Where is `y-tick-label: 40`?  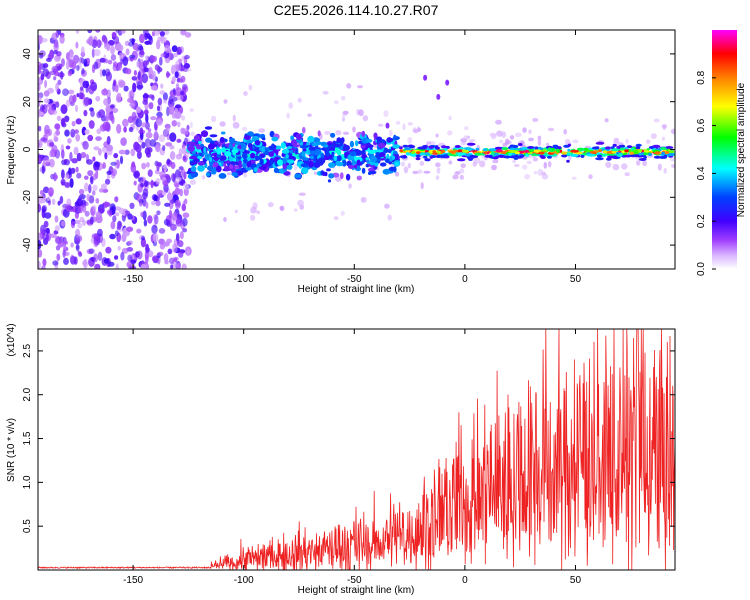
y-tick-label: 40 is located at coordinates (27, 54).